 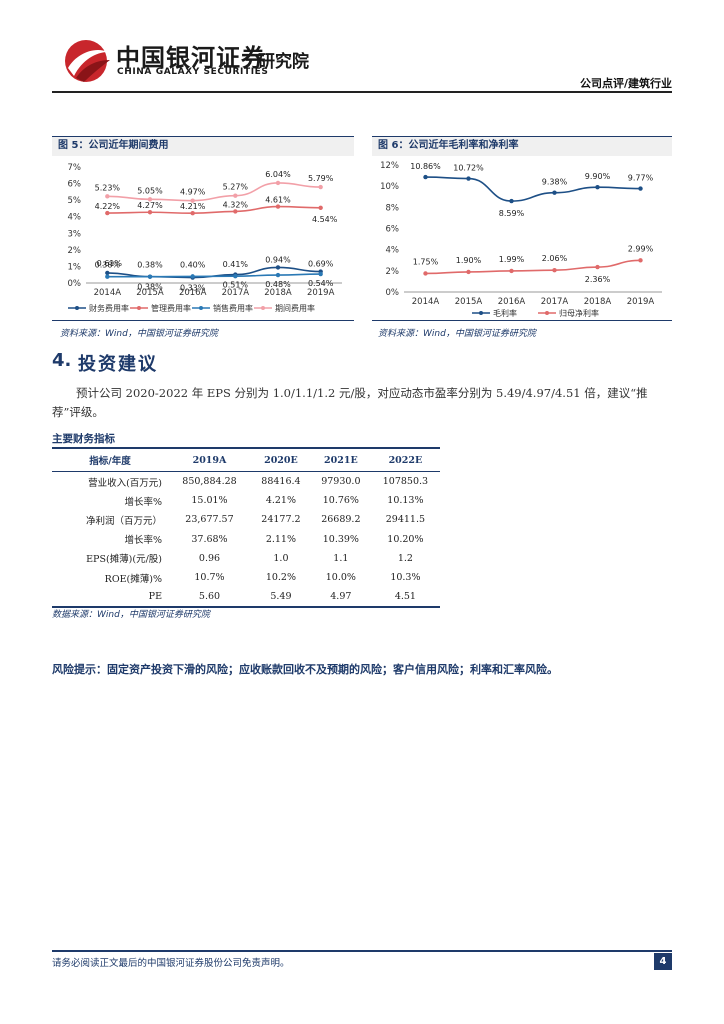 I want to click on table-header-cell: 2019A, so click(x=209, y=459).